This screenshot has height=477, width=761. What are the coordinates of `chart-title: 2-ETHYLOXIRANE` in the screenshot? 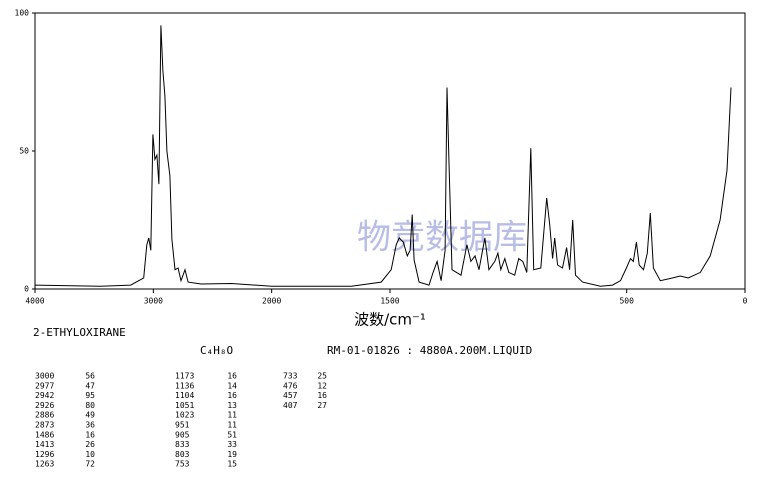 It's located at (79, 332).